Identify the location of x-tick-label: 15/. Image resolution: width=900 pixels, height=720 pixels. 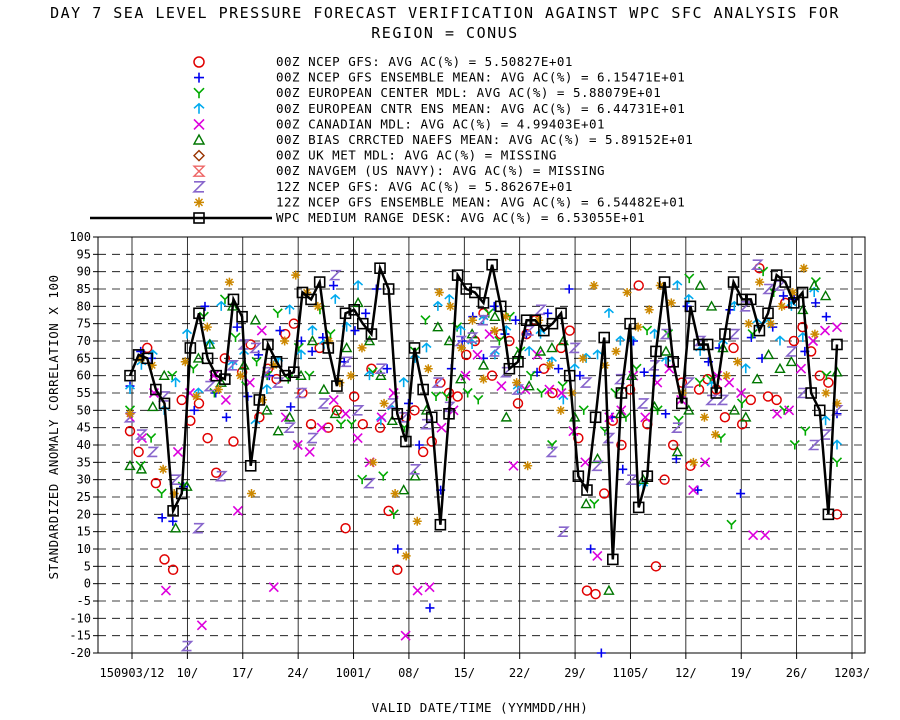
(464, 673).